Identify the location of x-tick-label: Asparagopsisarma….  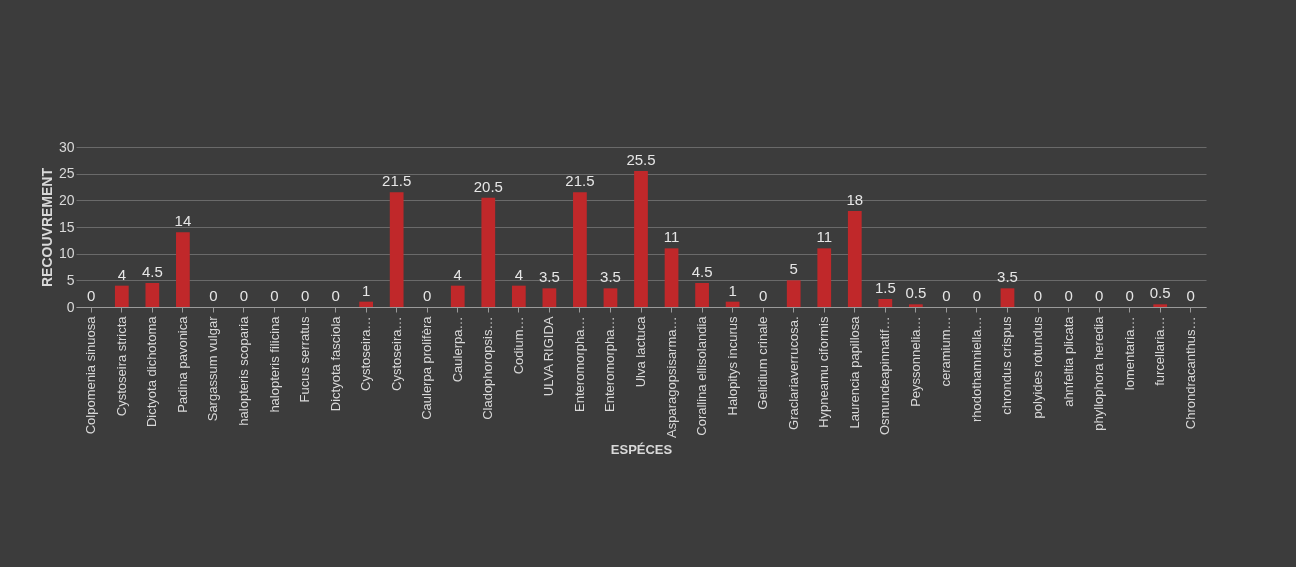
(671, 377).